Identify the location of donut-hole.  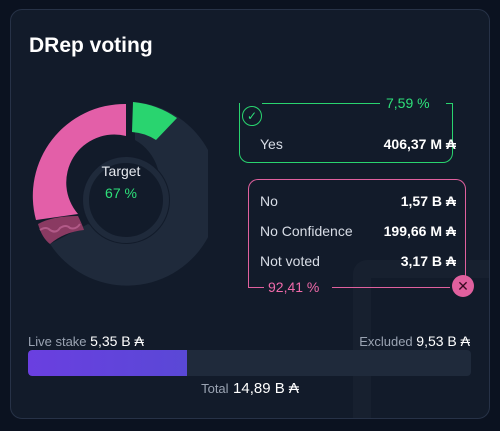
(126, 200).